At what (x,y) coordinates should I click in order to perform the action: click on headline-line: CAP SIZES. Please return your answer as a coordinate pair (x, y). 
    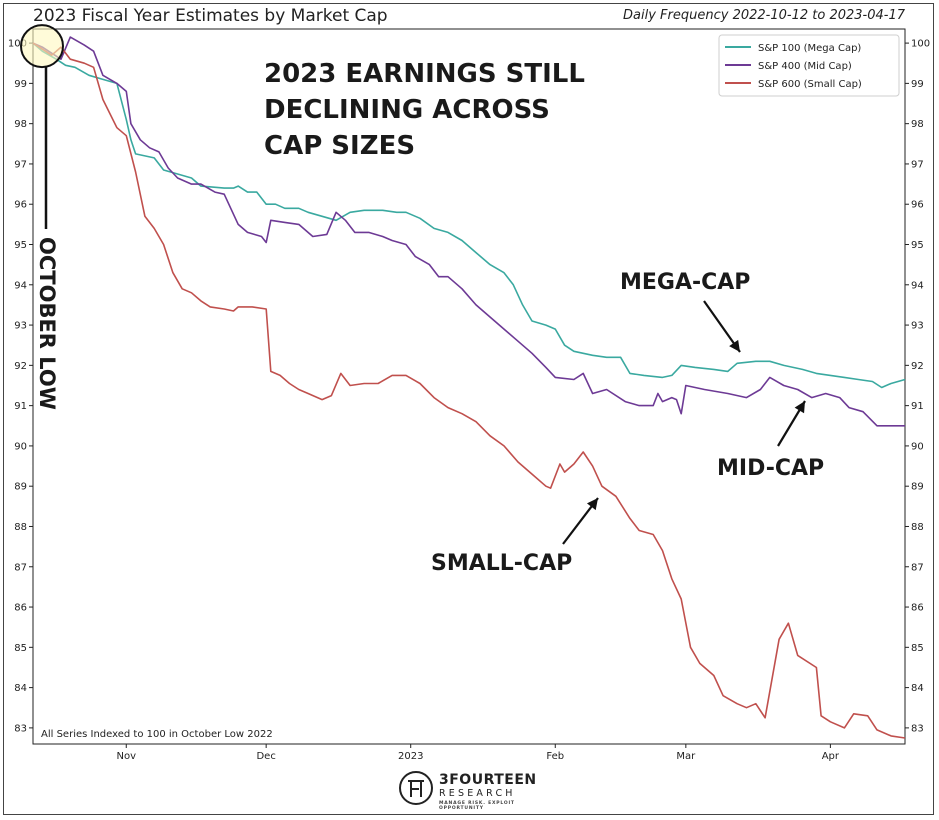
    Looking at the image, I should click on (339, 146).